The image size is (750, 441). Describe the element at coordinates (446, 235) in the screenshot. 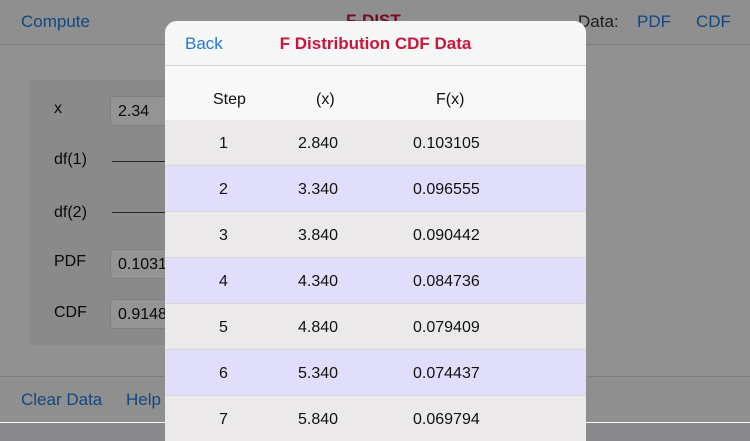

I see `fx-cell: 0.090442` at that location.